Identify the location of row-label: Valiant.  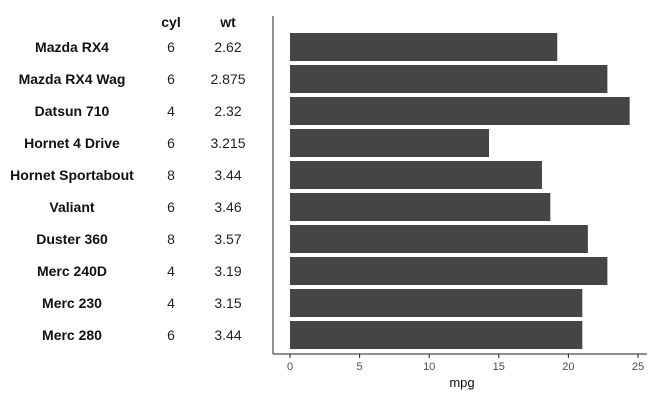
(71, 207).